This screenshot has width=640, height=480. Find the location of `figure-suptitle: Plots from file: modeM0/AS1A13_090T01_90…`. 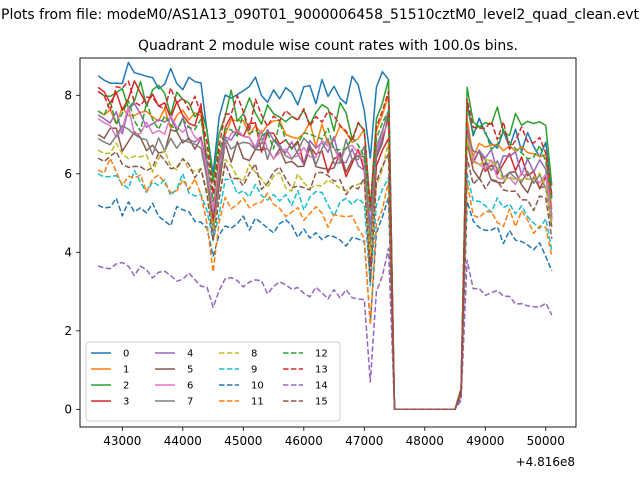

figure-suptitle: Plots from file: modeM0/AS1A13_090T01_90… is located at coordinates (320, 15).